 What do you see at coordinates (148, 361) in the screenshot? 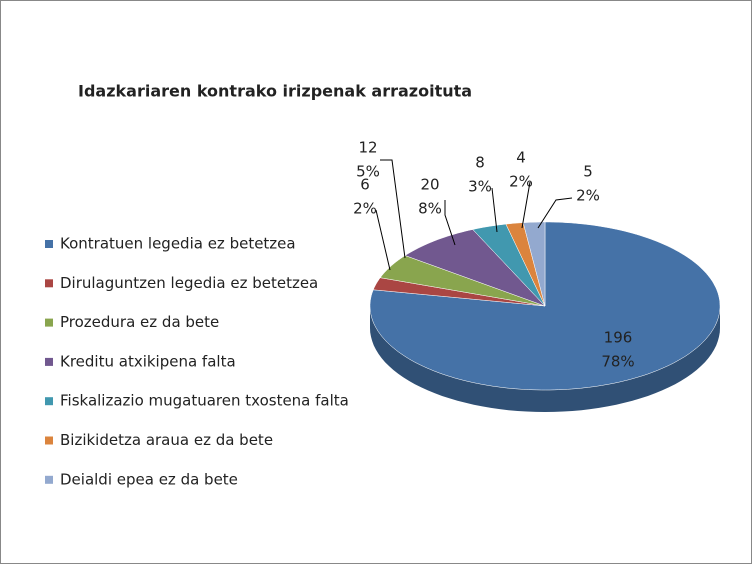
I see `legend-label: Kreditu atxikipena falta` at bounding box center [148, 361].